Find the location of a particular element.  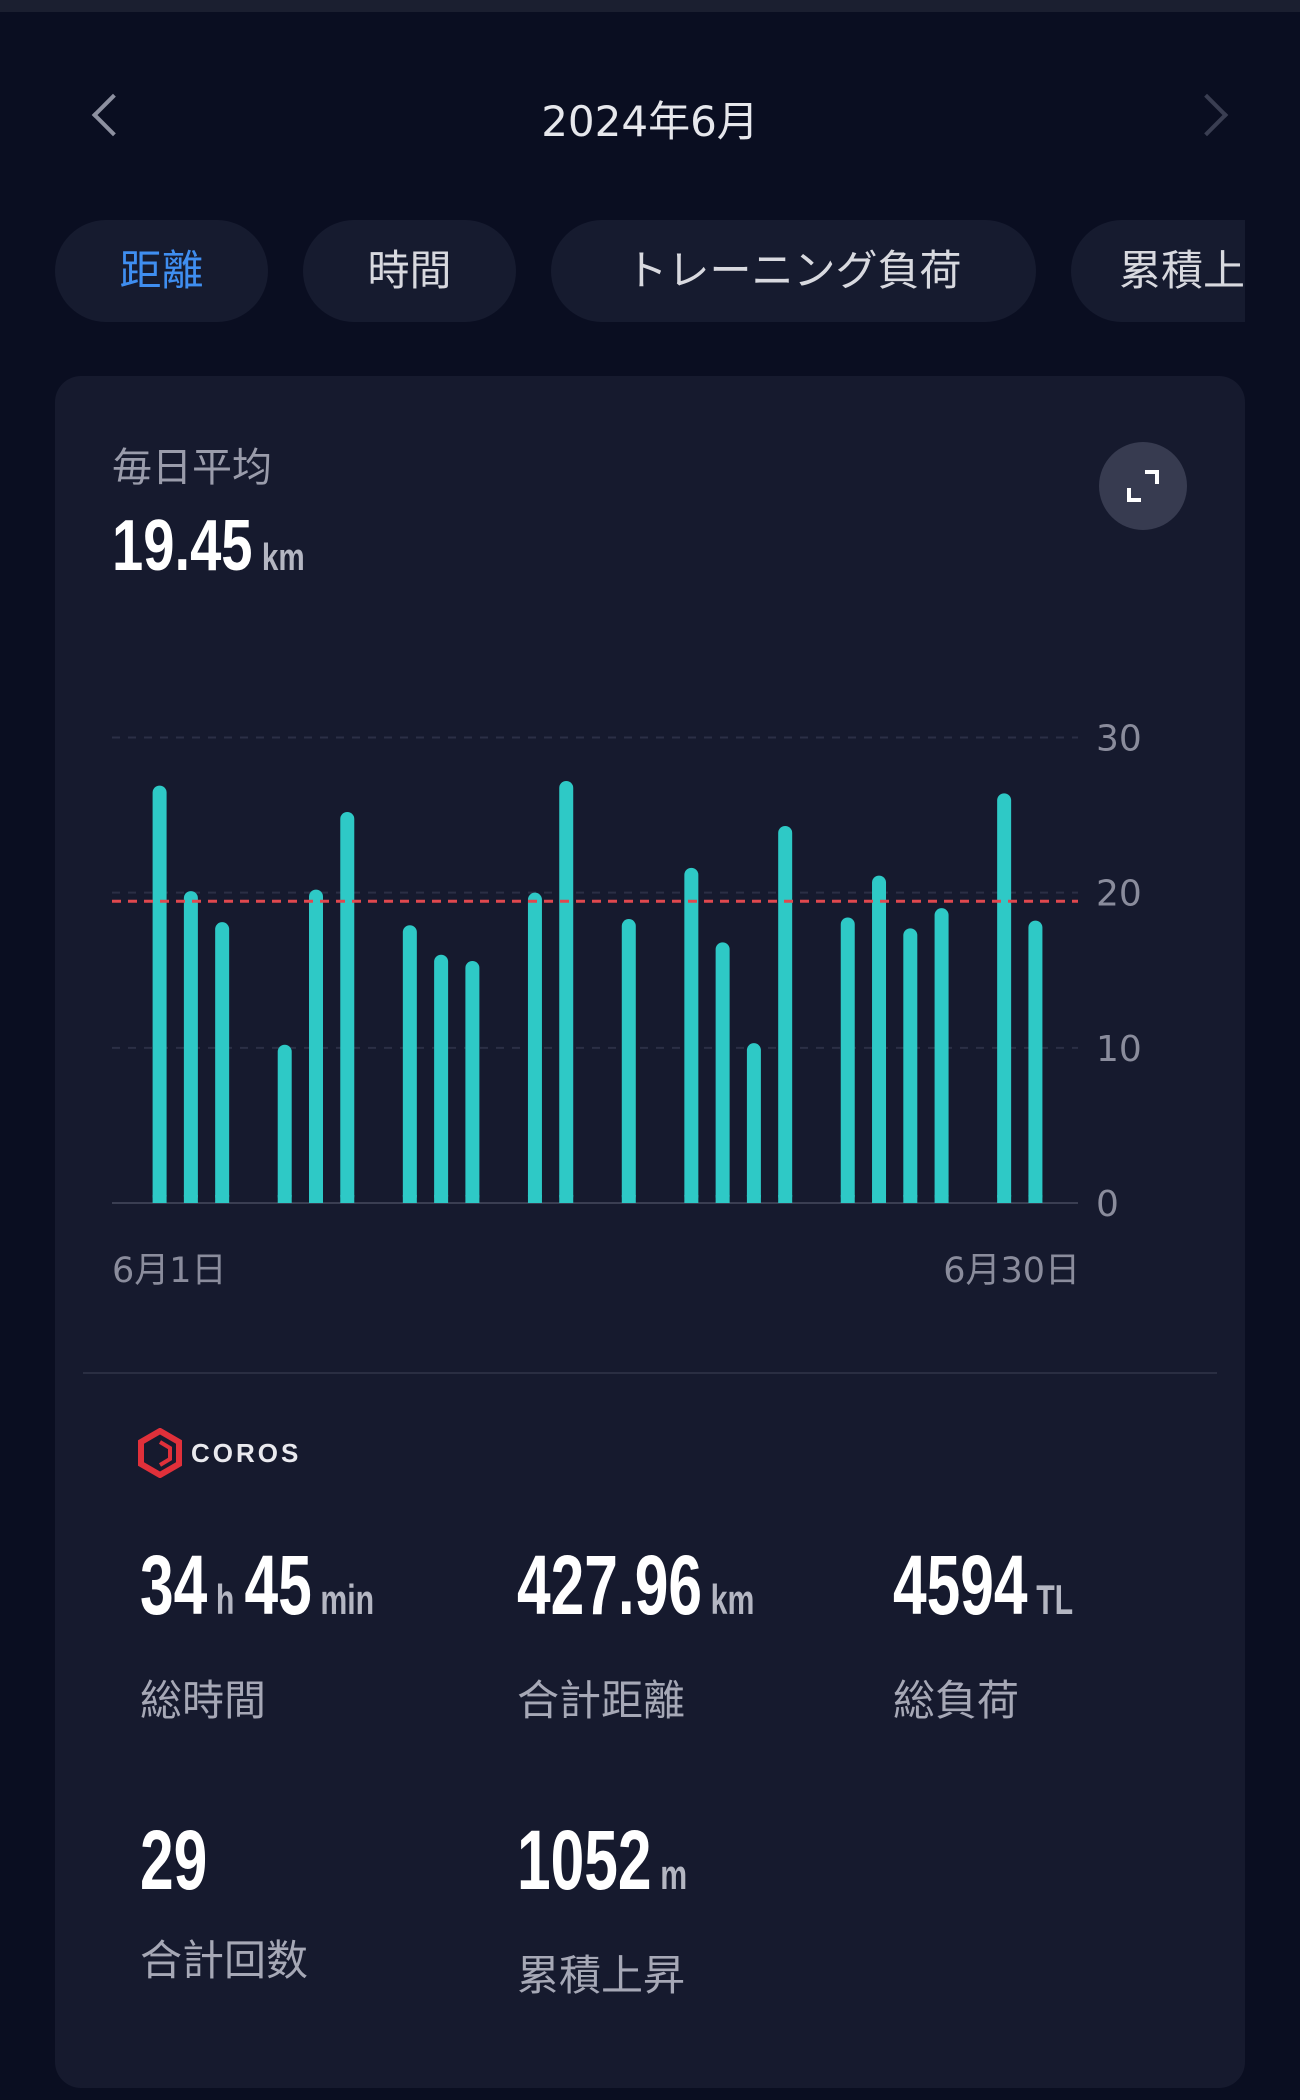

minutes-value: 45 is located at coordinates (278, 1585).